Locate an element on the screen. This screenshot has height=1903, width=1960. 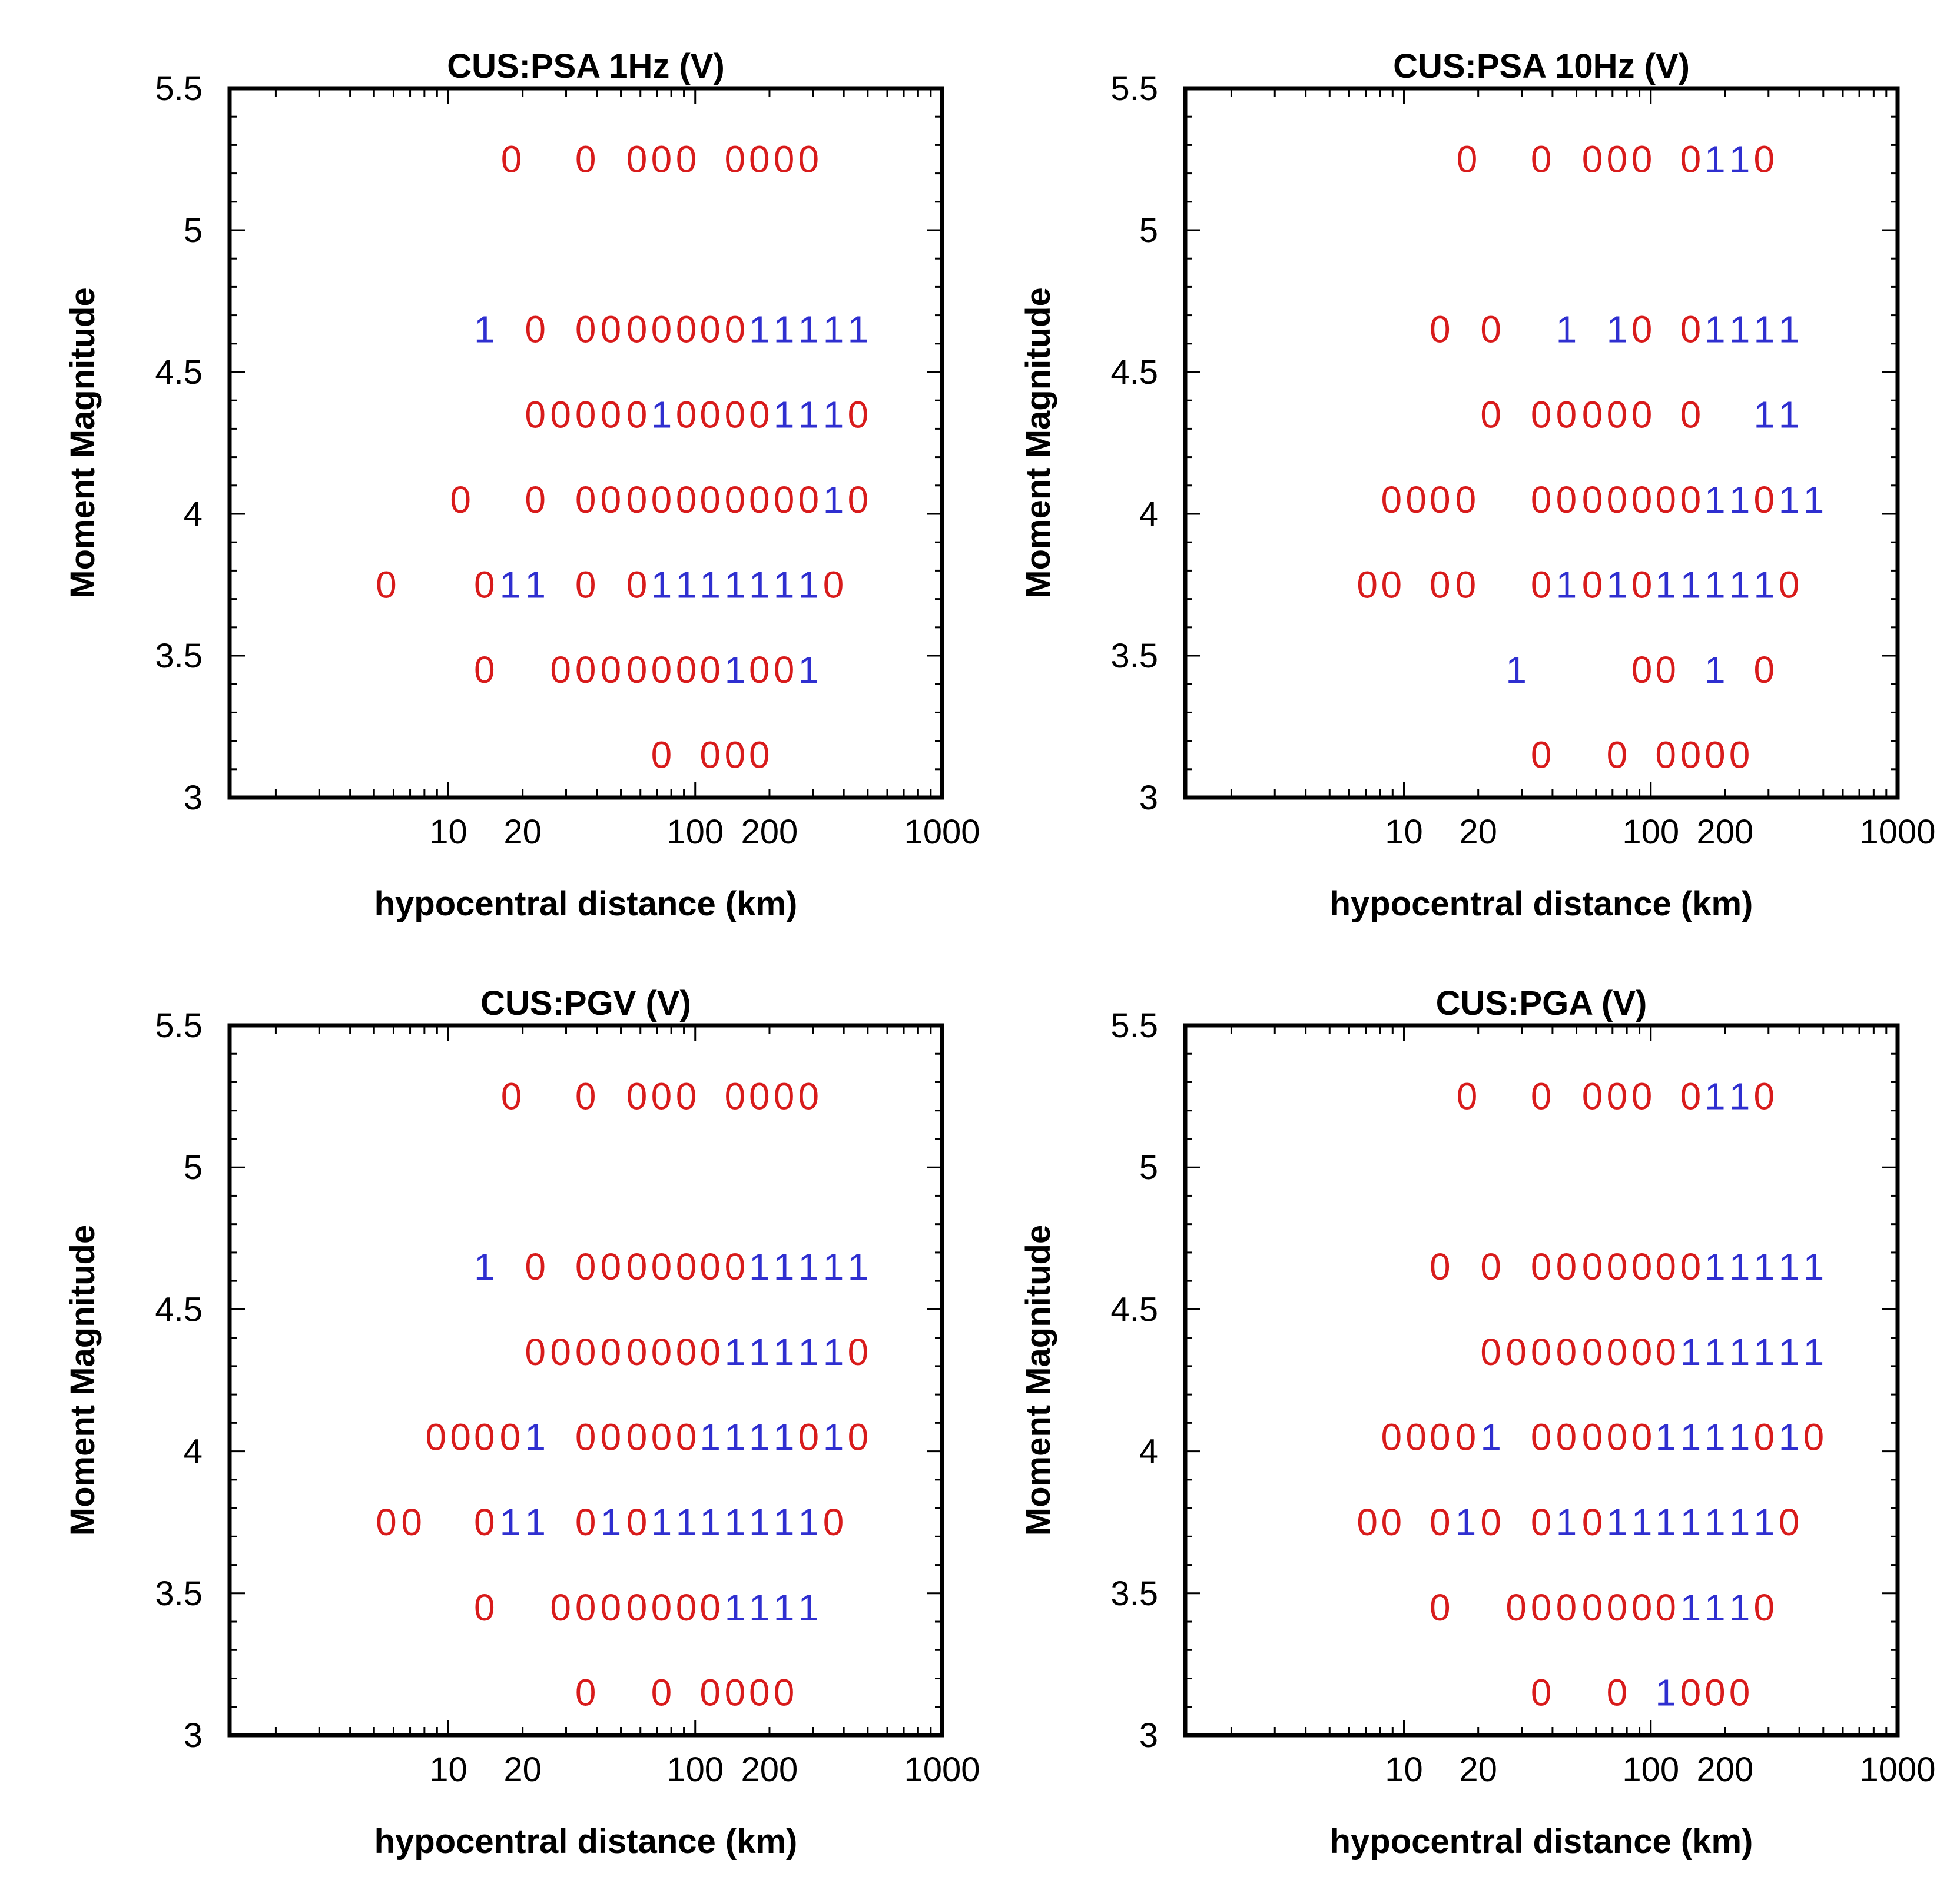
y-tick-label: 3 is located at coordinates (193, 1735).